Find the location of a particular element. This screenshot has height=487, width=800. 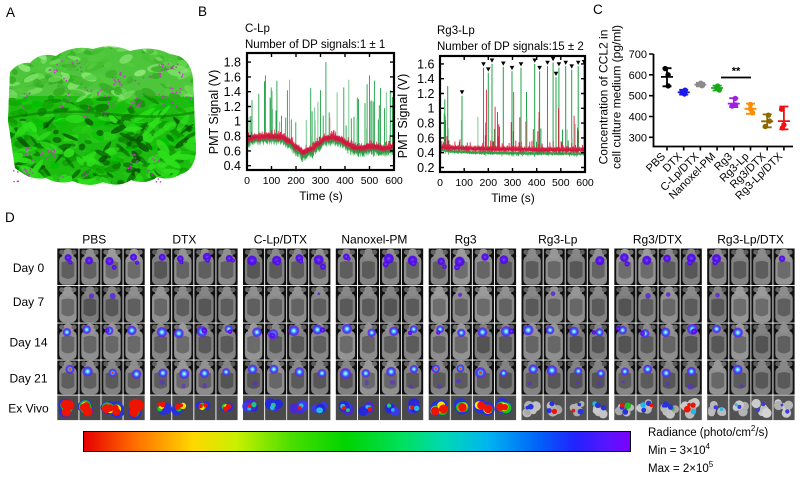

svg-text: Ex Vivo is located at coordinates (28, 409).